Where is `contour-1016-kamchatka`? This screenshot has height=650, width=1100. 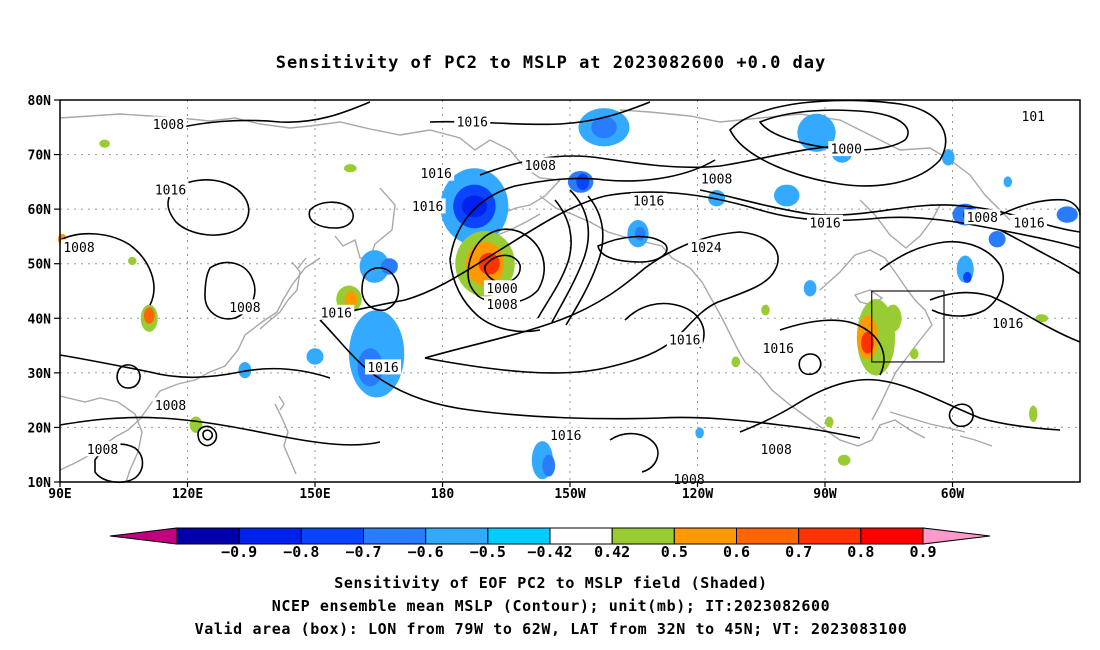 contour-1016-kamchatka is located at coordinates (380, 289).